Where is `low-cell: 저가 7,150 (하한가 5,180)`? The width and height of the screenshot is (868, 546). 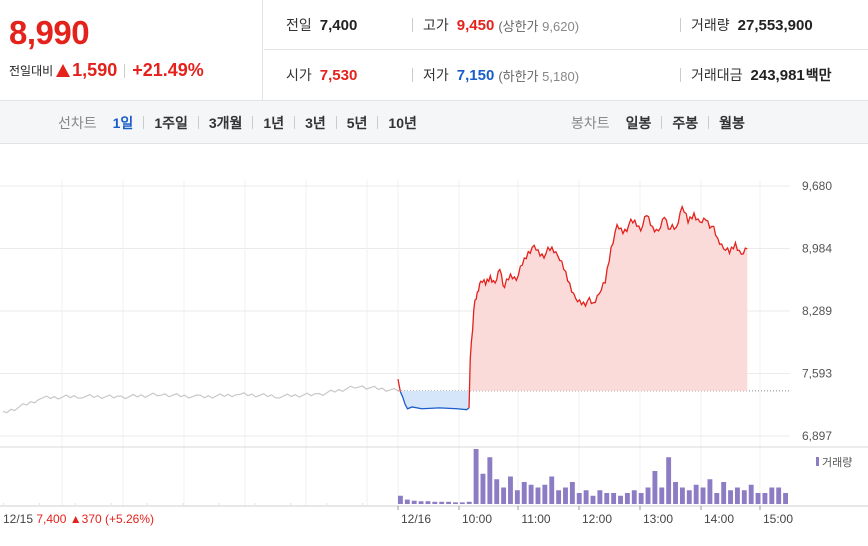 low-cell: 저가 7,150 (하한가 5,180) is located at coordinates (495, 75).